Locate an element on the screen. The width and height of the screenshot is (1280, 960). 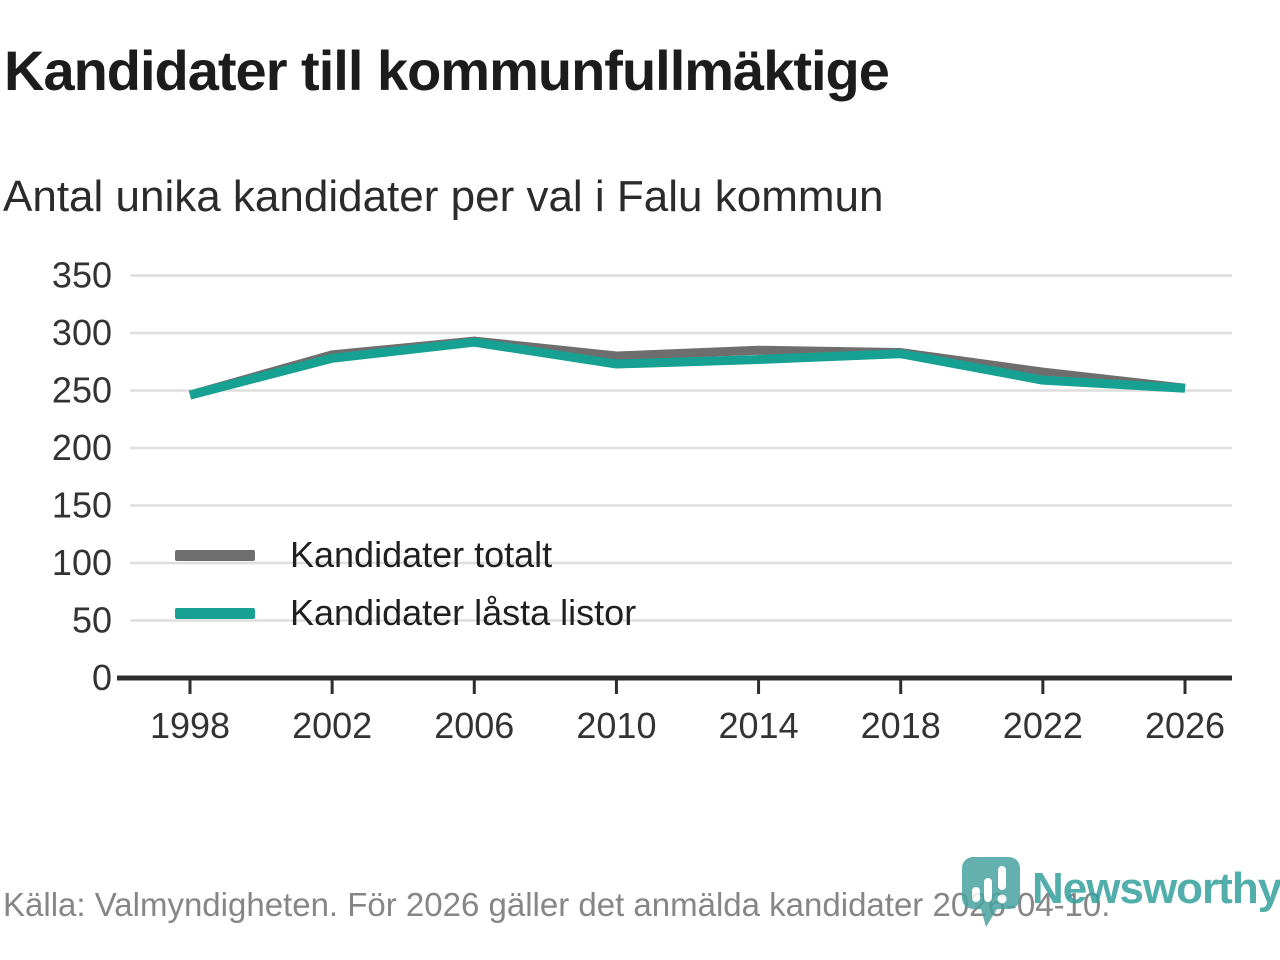
bar-chart-bar-medium is located at coordinates (988, 890).